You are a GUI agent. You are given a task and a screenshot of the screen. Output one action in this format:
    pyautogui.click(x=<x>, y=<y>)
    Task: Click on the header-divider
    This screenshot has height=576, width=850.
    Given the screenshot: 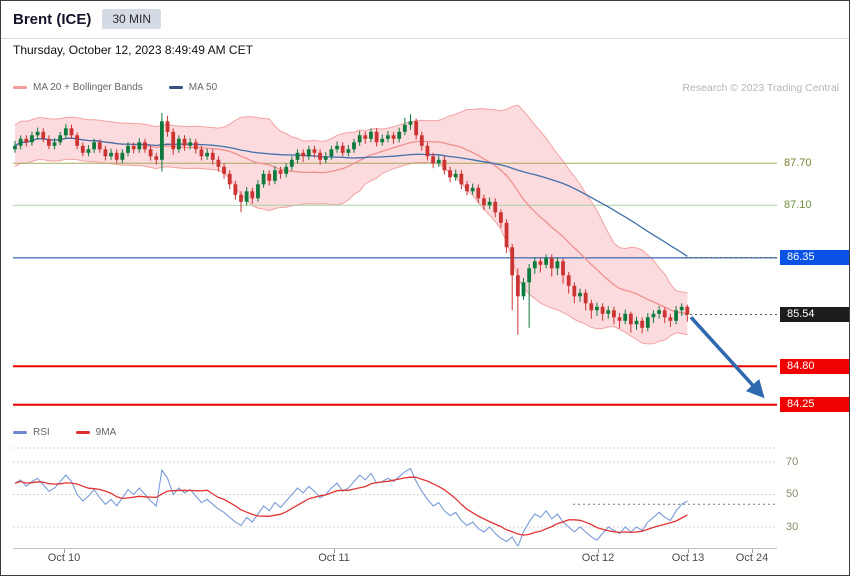 What is the action you would take?
    pyautogui.click(x=425, y=38)
    